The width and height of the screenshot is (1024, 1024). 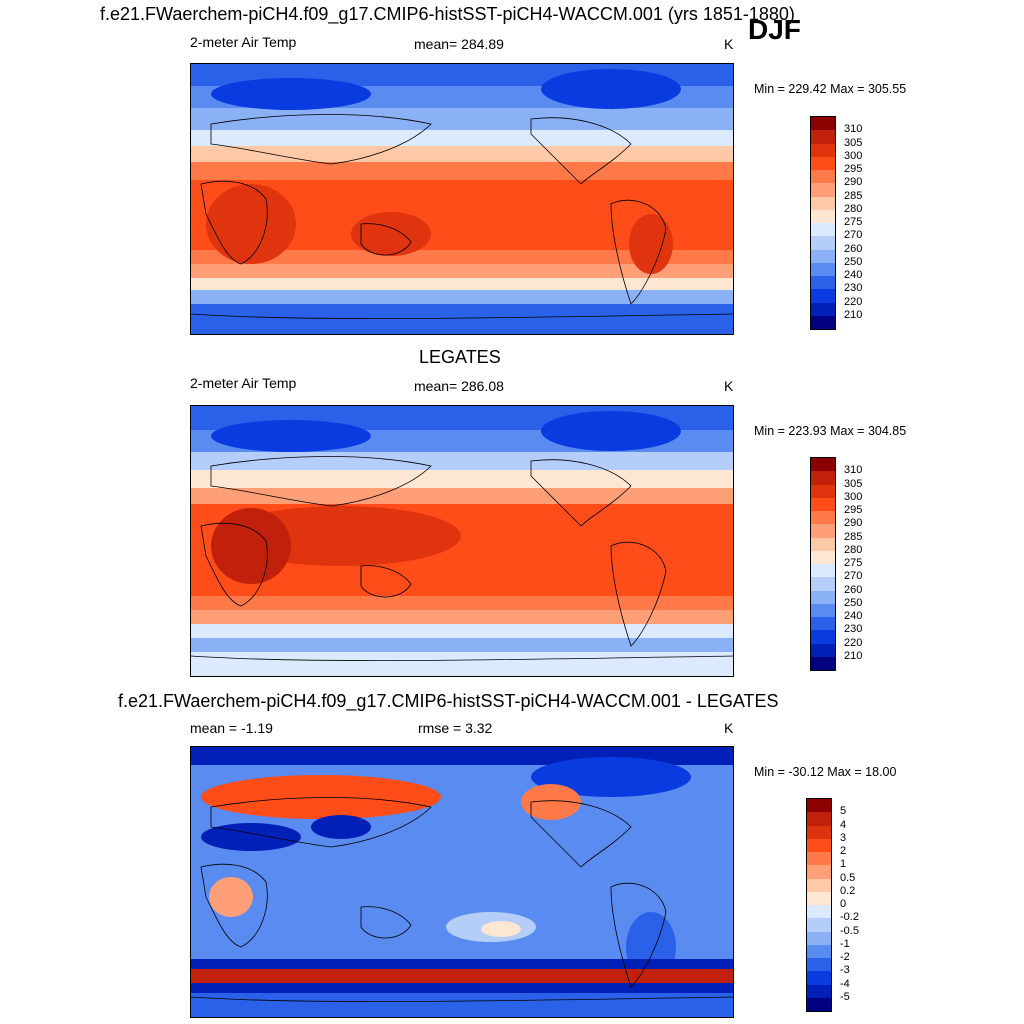 I want to click on colorbar-tick-label: 2, so click(x=843, y=851).